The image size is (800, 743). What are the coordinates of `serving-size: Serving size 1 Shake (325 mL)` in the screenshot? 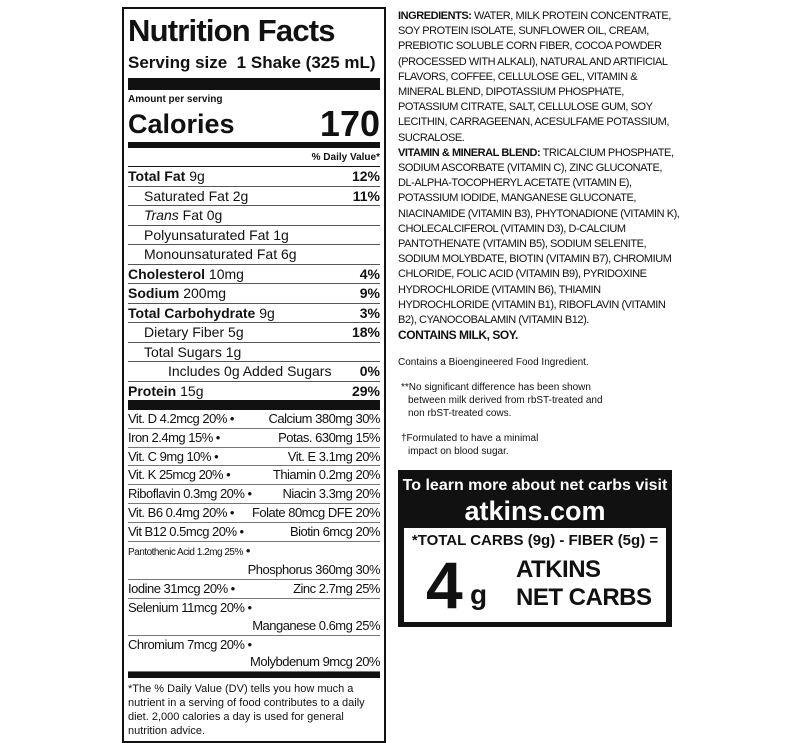 It's located at (254, 71).